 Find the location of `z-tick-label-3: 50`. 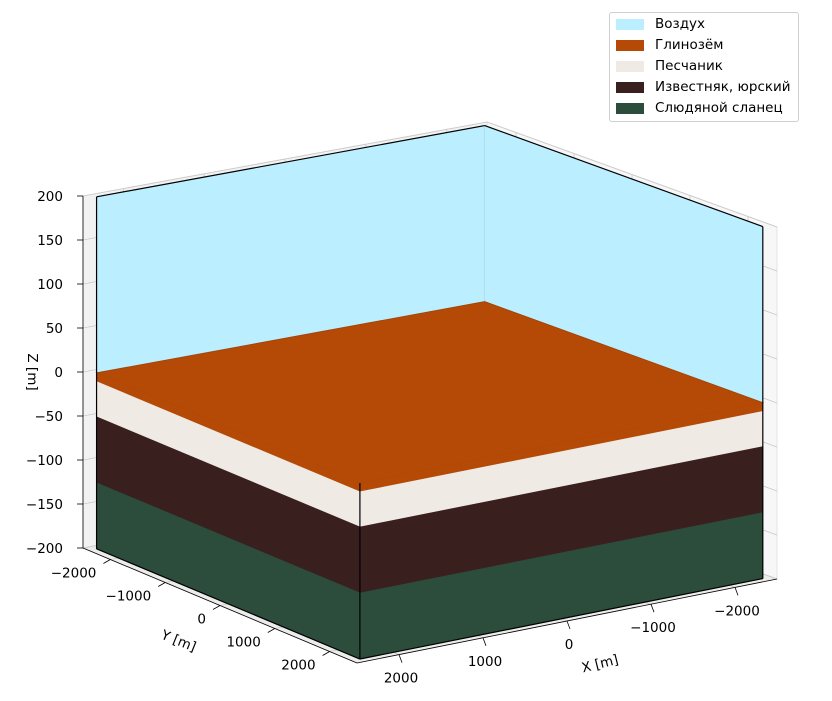

z-tick-label-3: 50 is located at coordinates (54, 329).